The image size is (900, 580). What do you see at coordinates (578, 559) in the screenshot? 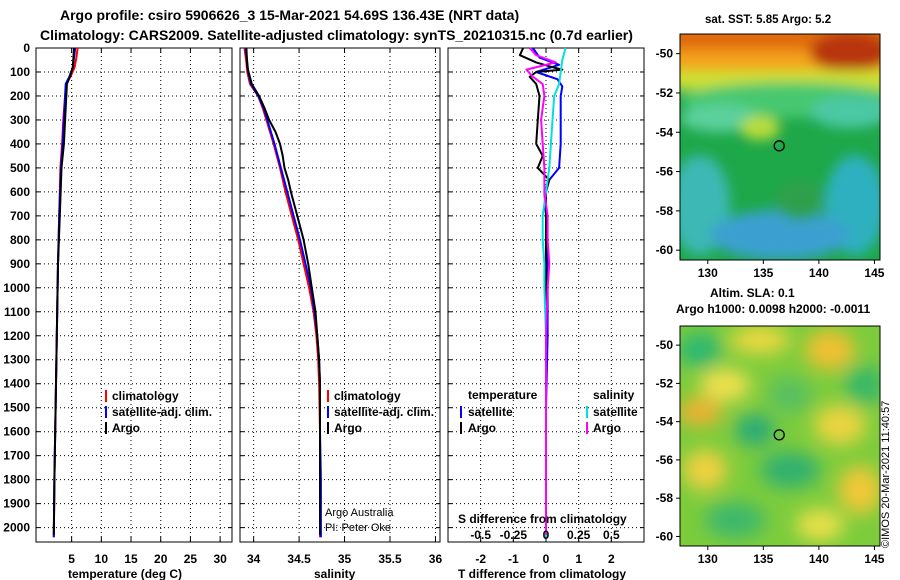
I see `x-tick-label: 1` at bounding box center [578, 559].